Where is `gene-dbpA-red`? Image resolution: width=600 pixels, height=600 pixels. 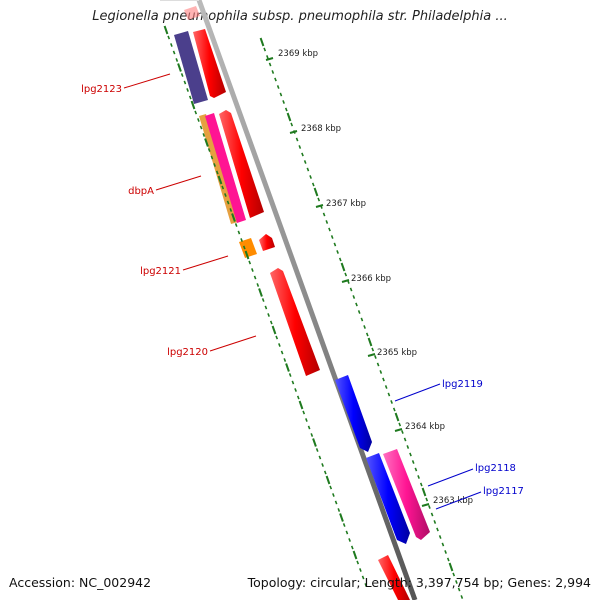
gene-dbpA-red is located at coordinates (241, 164).